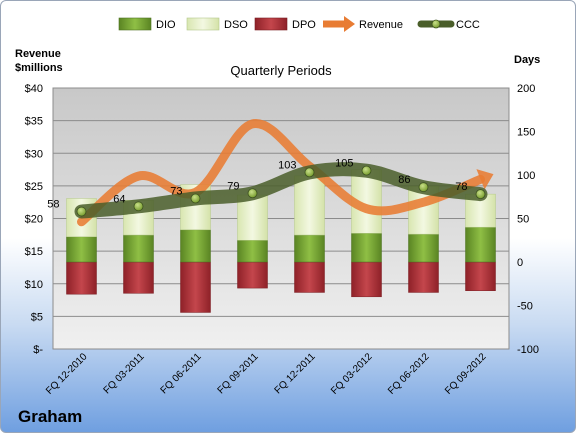 This screenshot has height=433, width=576. What do you see at coordinates (404, 180) in the screenshot?
I see `ccc-value-label: 86` at bounding box center [404, 180].